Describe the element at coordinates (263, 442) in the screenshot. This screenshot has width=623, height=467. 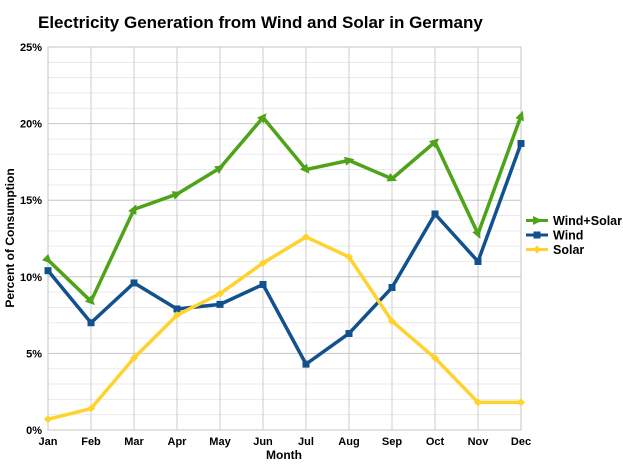
I see `x-tick-label: Jun` at that location.